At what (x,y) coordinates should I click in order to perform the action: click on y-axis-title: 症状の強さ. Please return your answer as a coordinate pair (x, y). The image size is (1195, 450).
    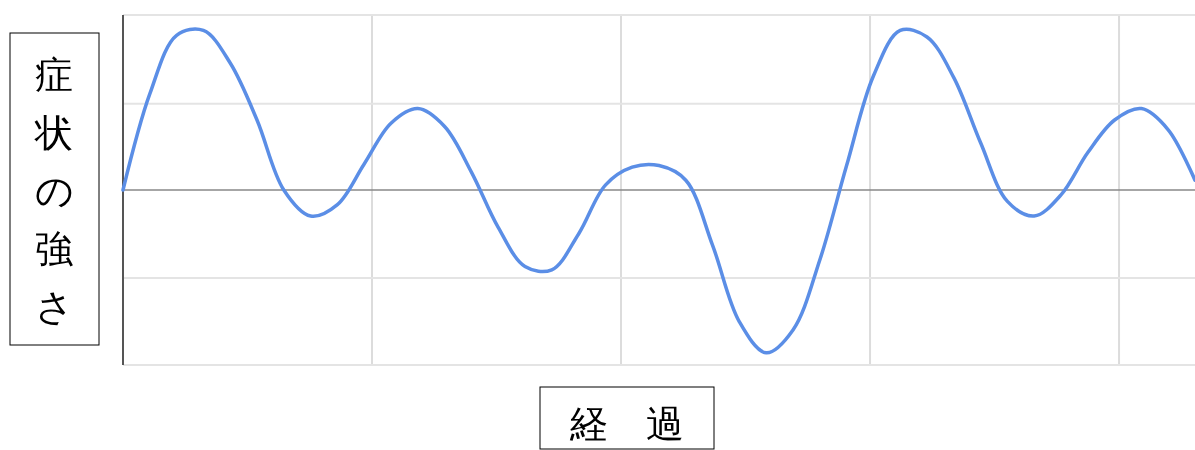
    Looking at the image, I should click on (54, 191).